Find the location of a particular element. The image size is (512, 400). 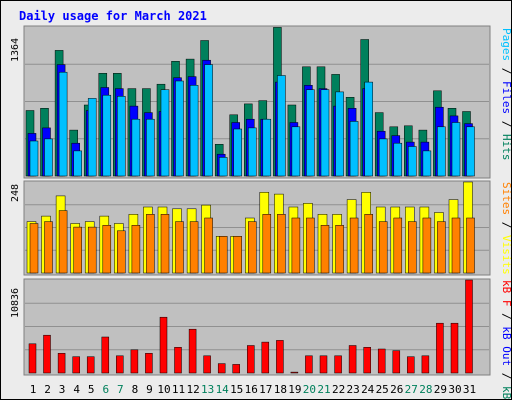

kbytes-legend: kB F / kB Out / kB In is located at coordinates (506, 340).